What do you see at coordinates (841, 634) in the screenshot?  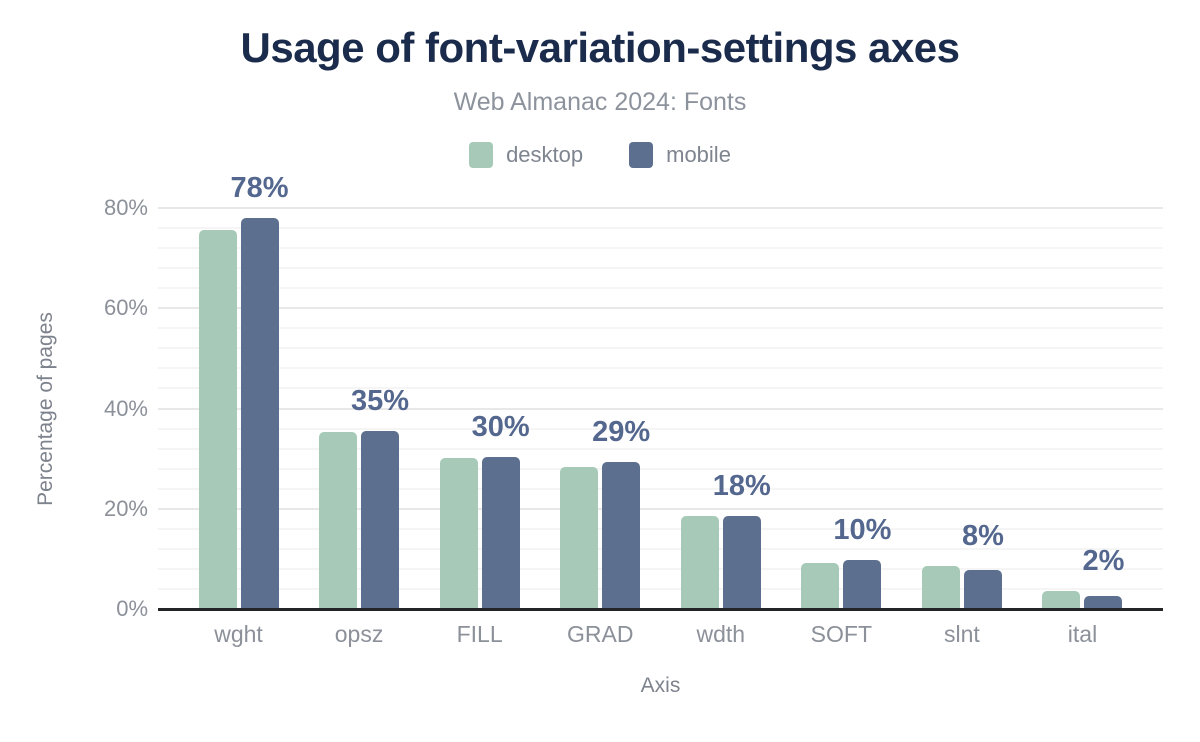 I see `x-tick-label: SOFT` at bounding box center [841, 634].